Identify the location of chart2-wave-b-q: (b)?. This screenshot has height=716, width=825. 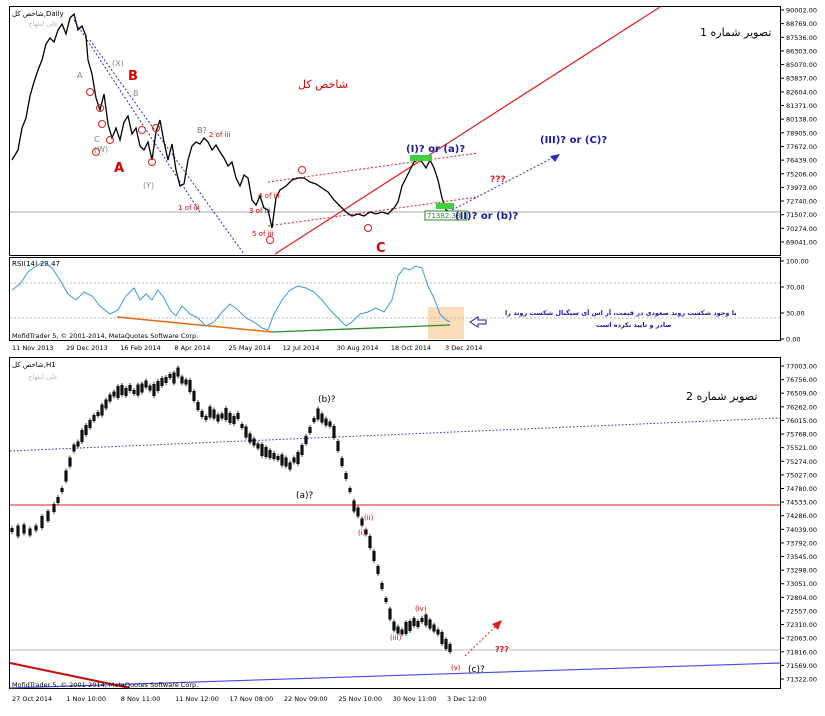
(327, 400).